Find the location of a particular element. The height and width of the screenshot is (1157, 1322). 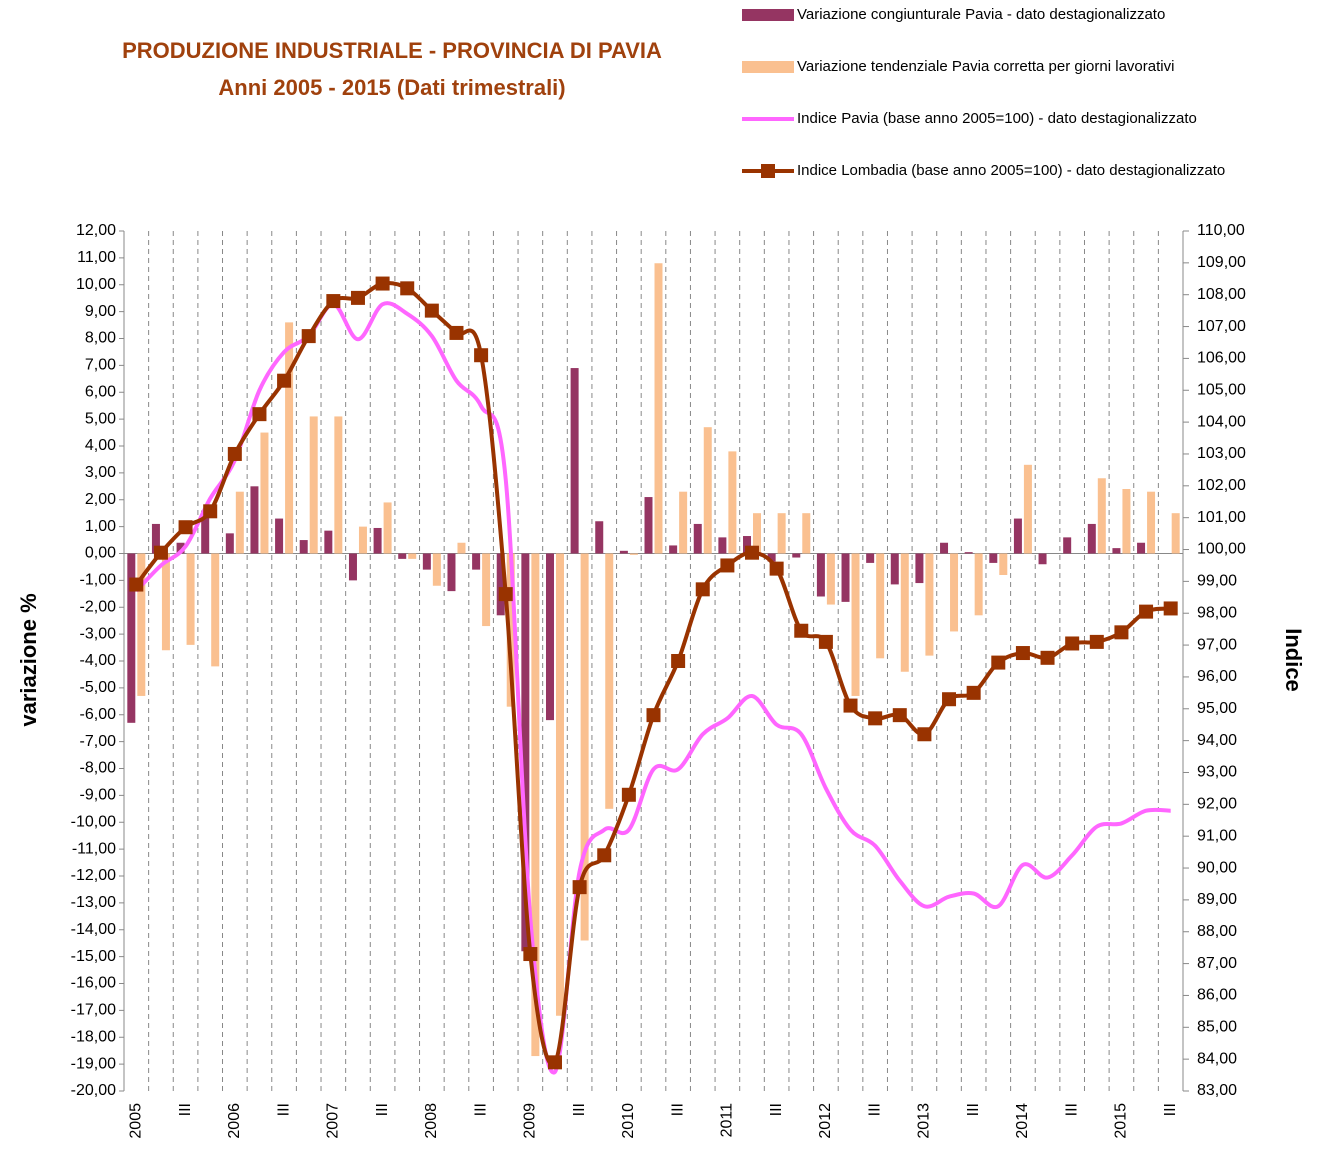

x-tick-label: 2005 is located at coordinates (136, 1121).